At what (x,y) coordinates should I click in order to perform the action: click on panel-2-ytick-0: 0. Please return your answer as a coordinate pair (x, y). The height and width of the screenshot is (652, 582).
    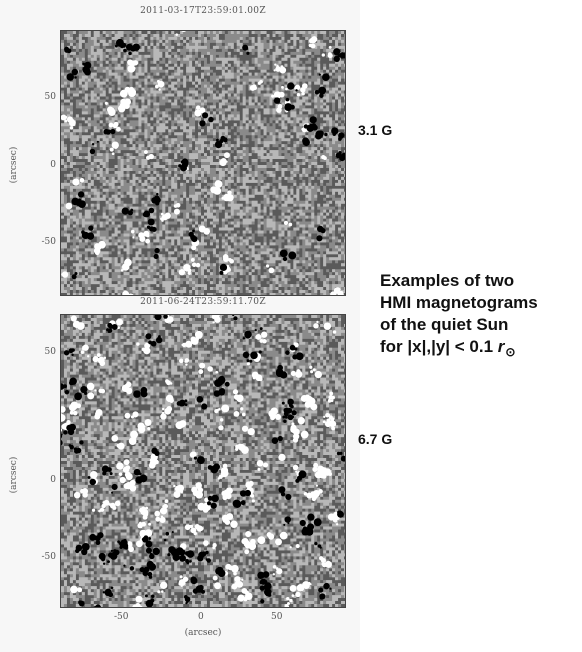
    Looking at the image, I should click on (53, 480).